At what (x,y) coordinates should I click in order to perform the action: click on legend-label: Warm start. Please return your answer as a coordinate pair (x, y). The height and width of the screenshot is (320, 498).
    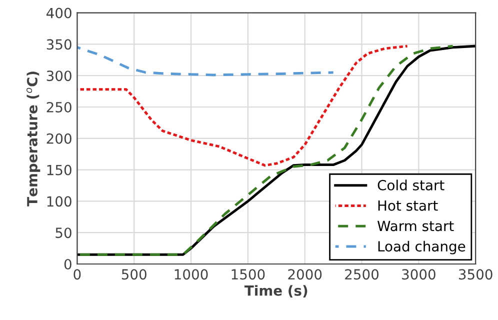
    Looking at the image, I should click on (415, 226).